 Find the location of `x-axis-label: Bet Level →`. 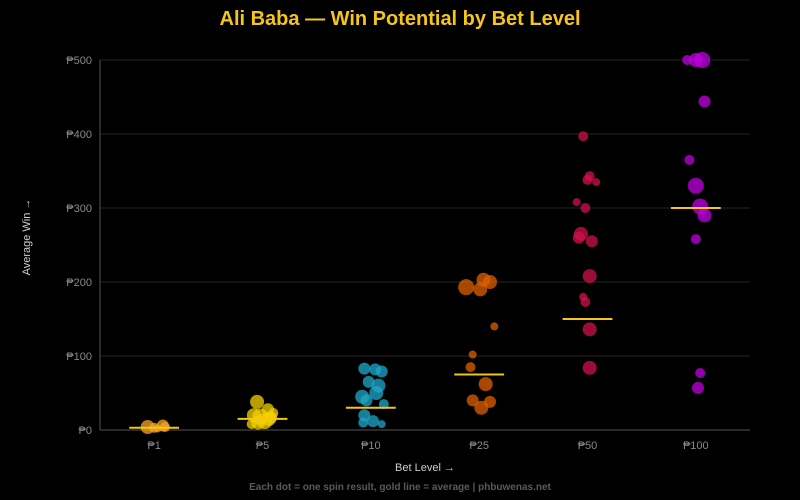

x-axis-label: Bet Level → is located at coordinates (425, 468).